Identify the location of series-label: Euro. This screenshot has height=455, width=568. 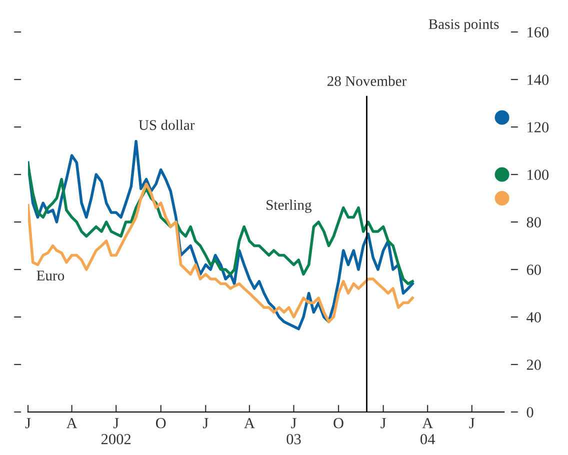
(50, 275).